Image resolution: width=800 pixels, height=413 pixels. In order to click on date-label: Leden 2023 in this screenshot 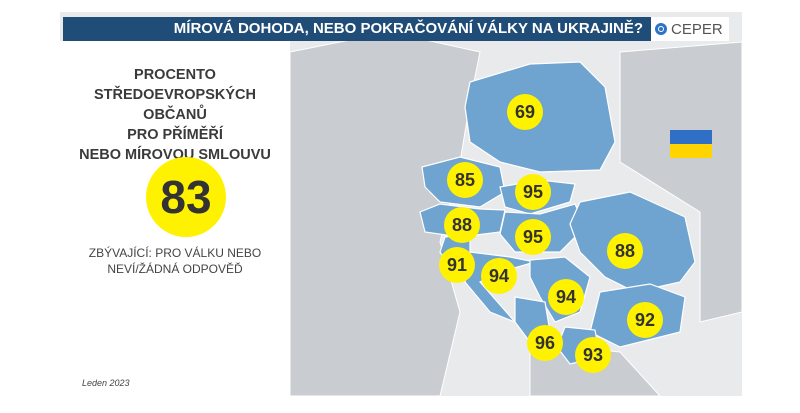, I will do `click(106, 383)`.